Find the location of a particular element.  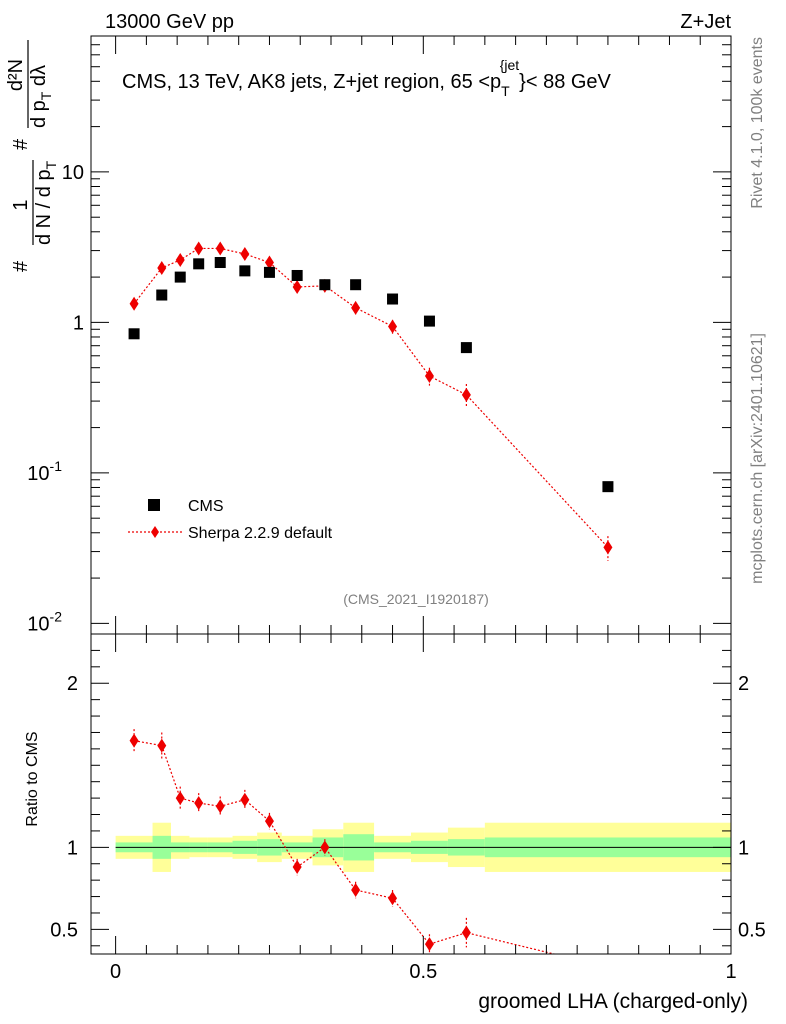

ratio-ytick-label-right: 0.5 is located at coordinates (752, 930).